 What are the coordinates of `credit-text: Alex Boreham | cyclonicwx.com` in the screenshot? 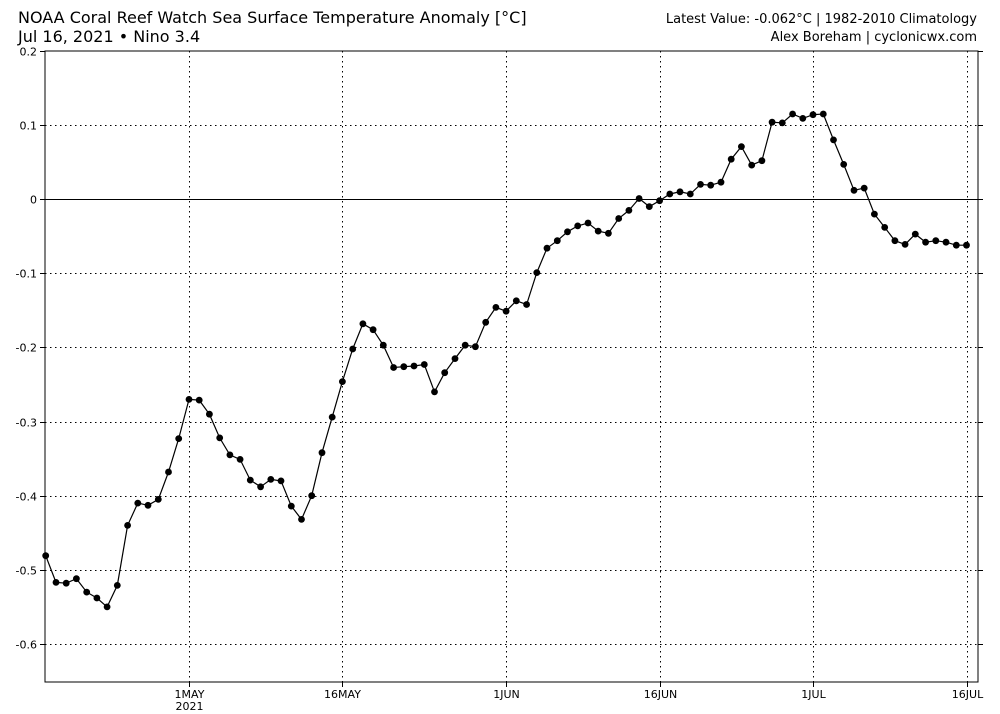 It's located at (873, 37).